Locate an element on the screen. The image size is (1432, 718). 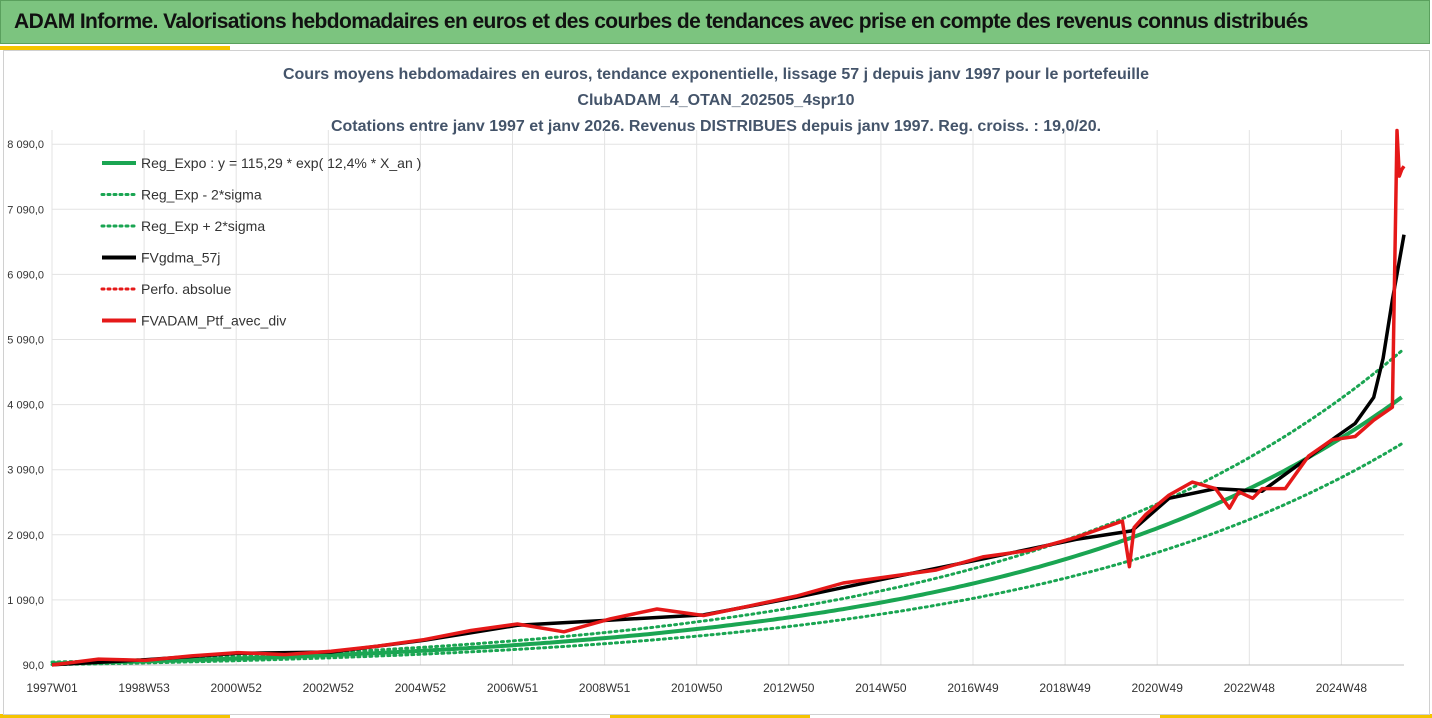
x-tick-label: 2000W52 is located at coordinates (237, 688).